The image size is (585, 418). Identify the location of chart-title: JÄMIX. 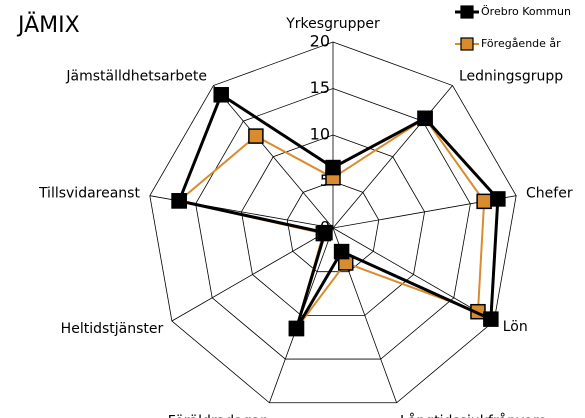
(48, 25).